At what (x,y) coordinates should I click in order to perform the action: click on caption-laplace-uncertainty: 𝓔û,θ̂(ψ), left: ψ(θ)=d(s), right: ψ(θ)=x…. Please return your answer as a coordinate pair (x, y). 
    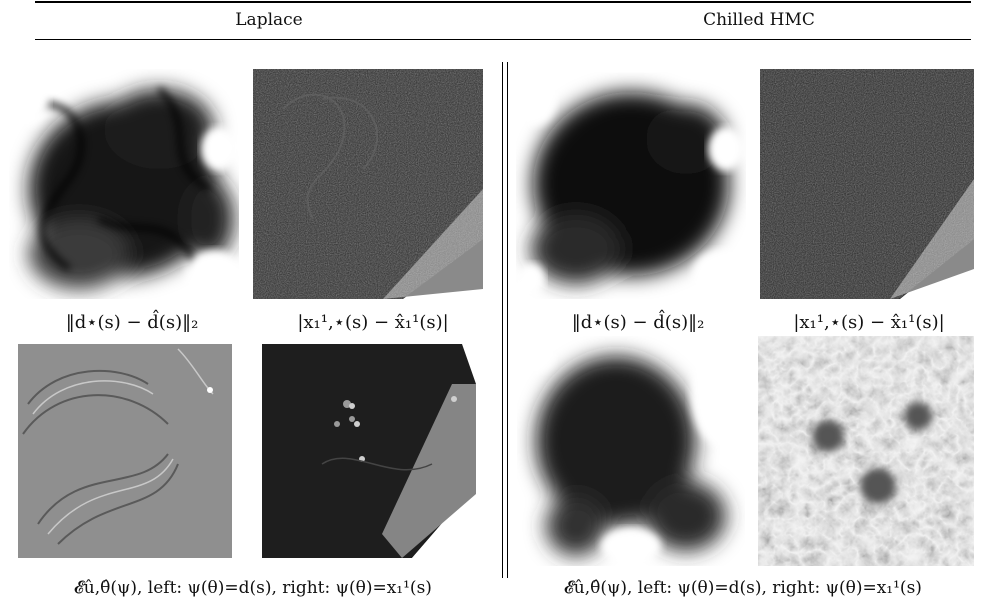
    Looking at the image, I should click on (253, 588).